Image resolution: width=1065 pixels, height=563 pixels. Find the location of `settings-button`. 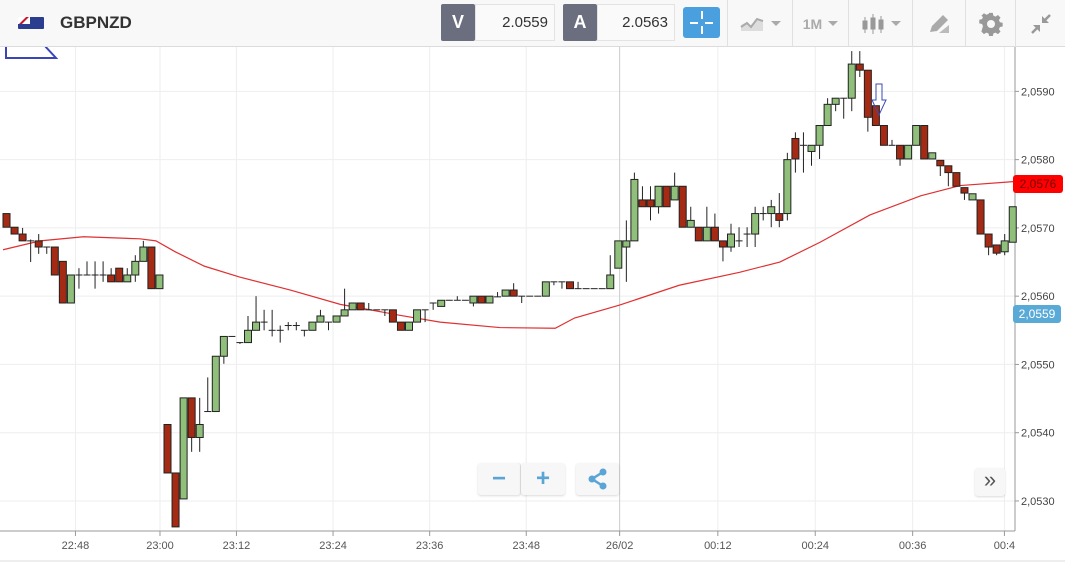

settings-button is located at coordinates (990, 23).